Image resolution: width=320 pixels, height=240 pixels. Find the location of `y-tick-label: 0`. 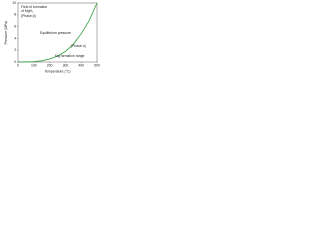

y-tick-label: 0 is located at coordinates (15, 62).